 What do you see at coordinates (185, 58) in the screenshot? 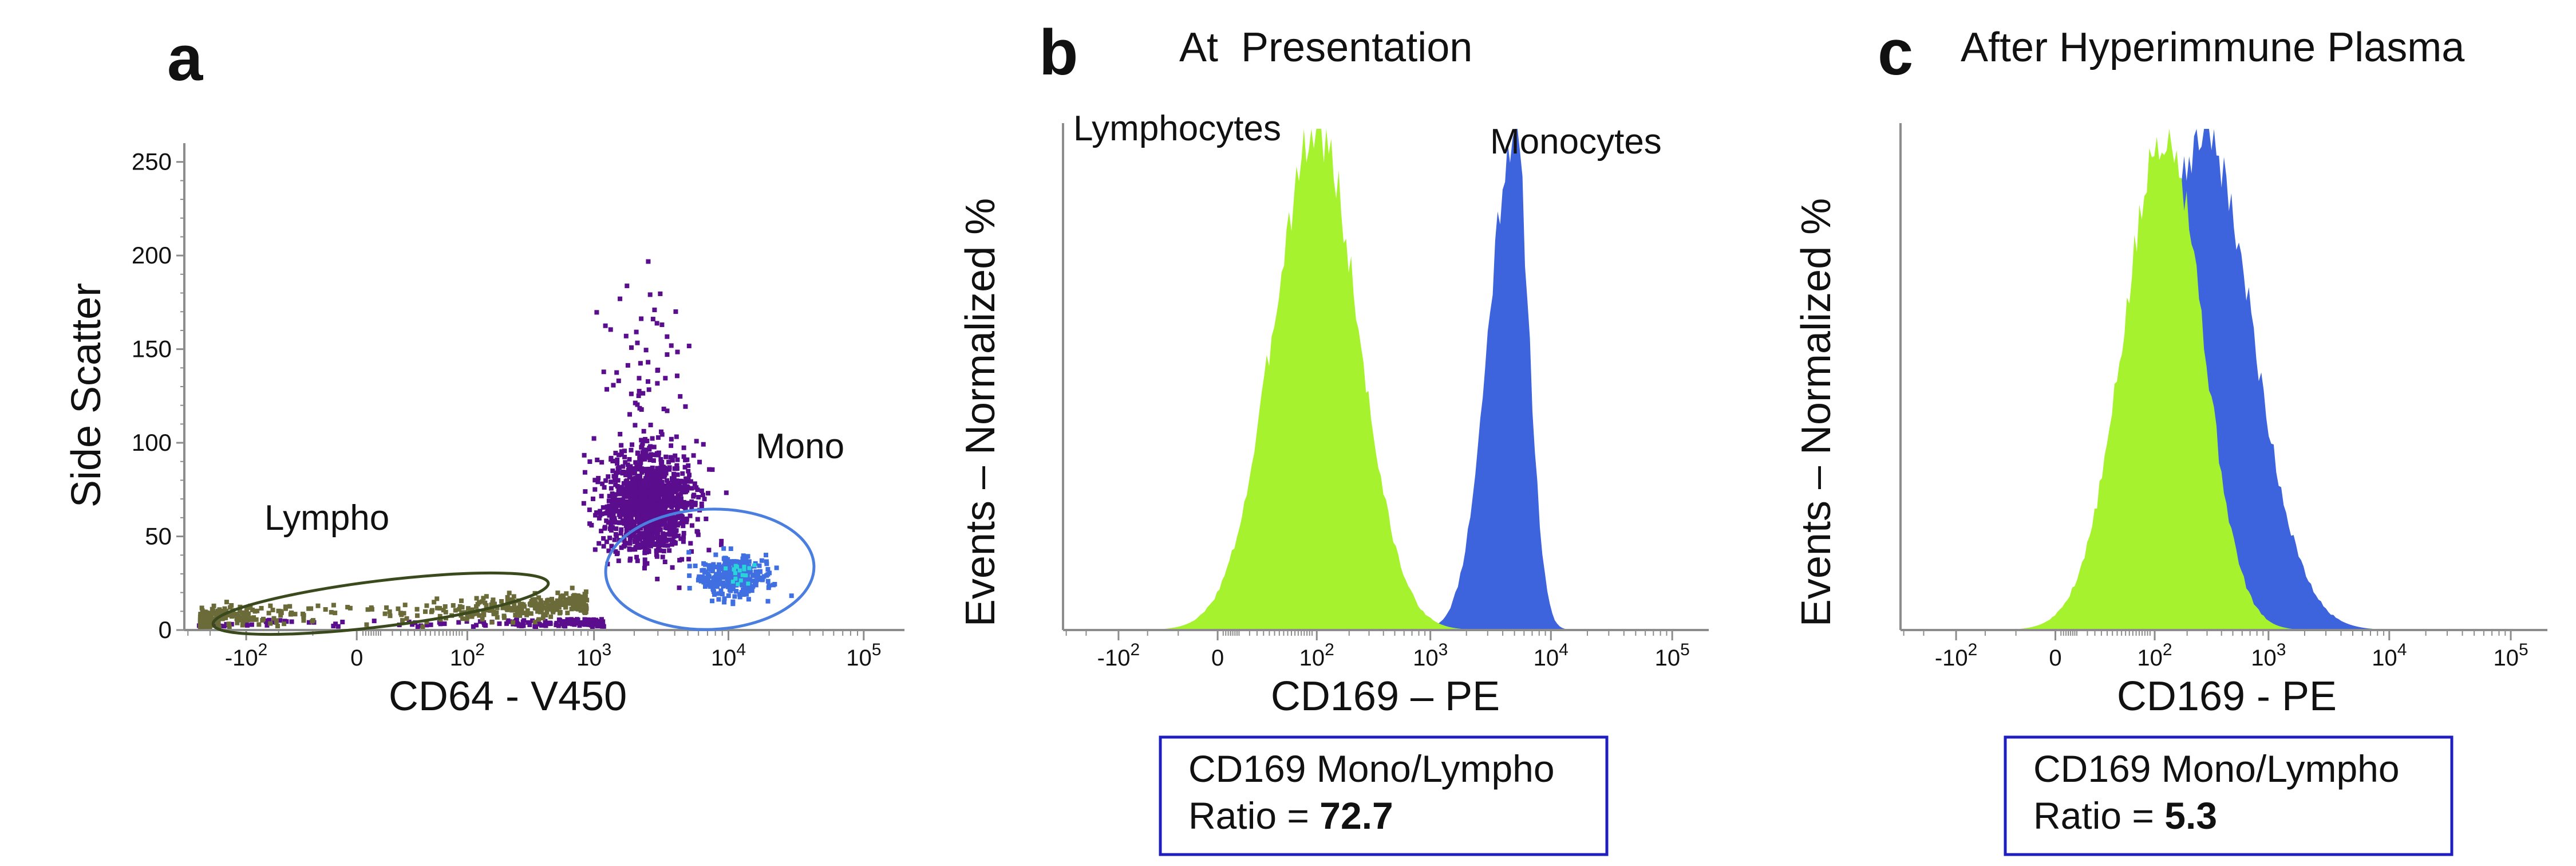
I see `panel-a-letter: a` at bounding box center [185, 58].